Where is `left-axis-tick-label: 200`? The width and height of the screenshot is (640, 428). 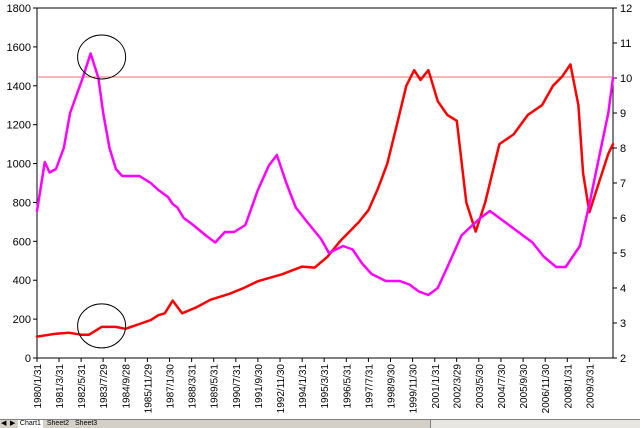 left-axis-tick-label: 200 is located at coordinates (22, 320).